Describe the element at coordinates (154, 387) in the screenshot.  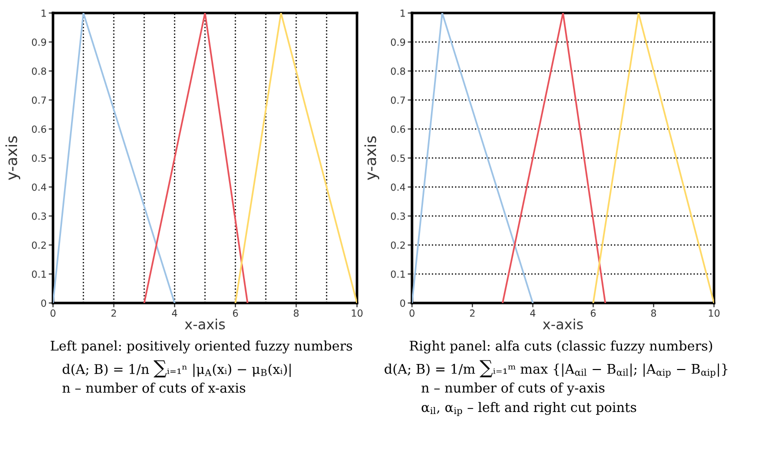
I see `text: n – number of cuts of x-axis` at that location.